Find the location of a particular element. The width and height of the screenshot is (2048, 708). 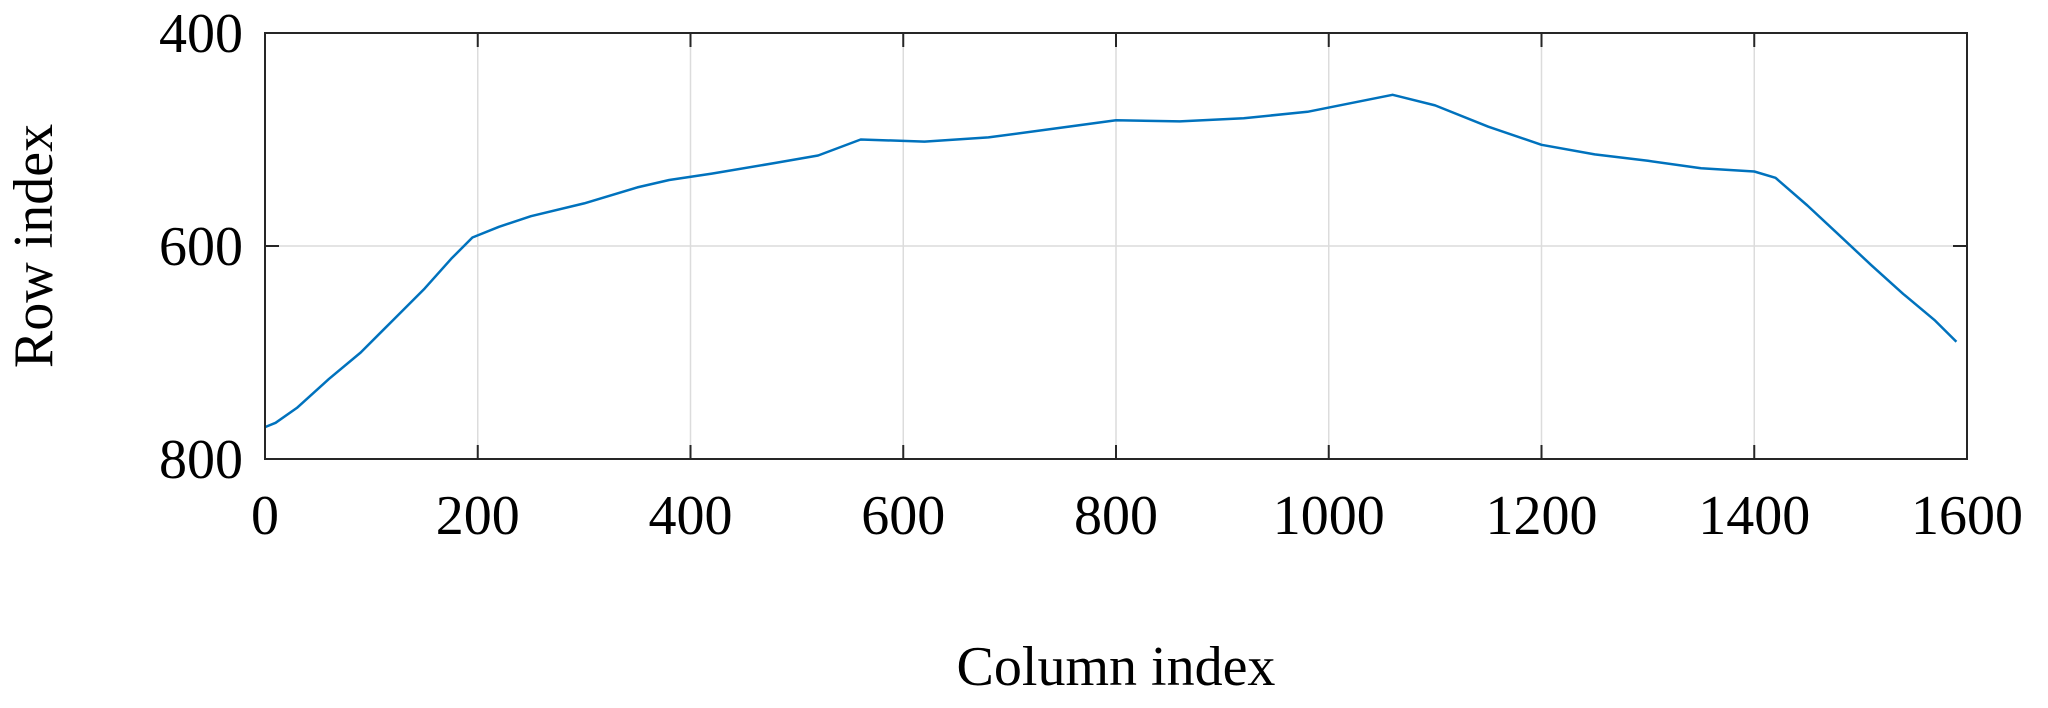

y-tick-label: 400 is located at coordinates (201, 34).